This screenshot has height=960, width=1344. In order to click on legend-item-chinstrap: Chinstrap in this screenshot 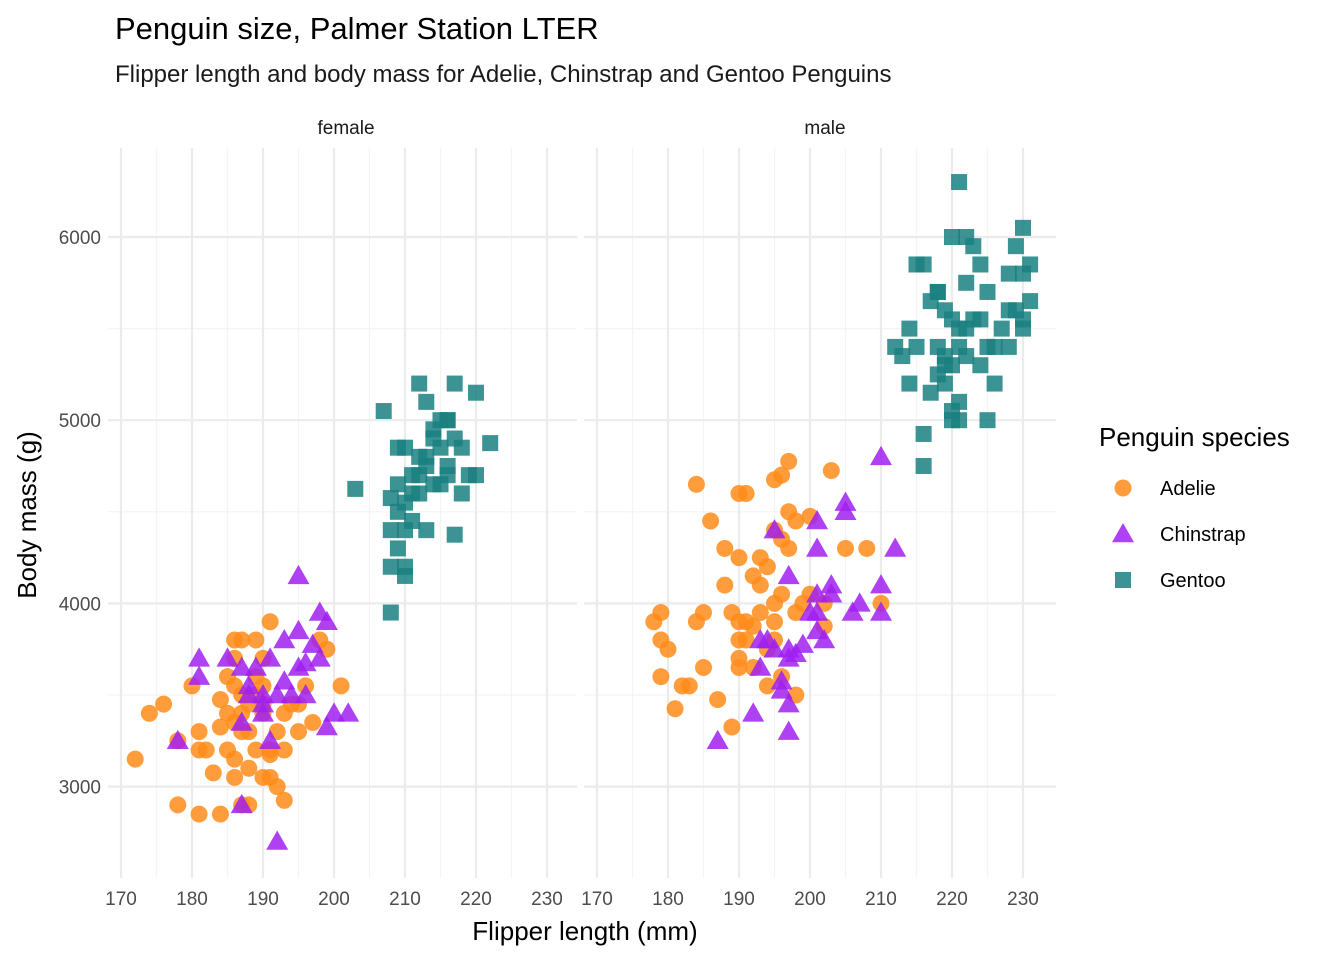, I will do `click(1179, 534)`.